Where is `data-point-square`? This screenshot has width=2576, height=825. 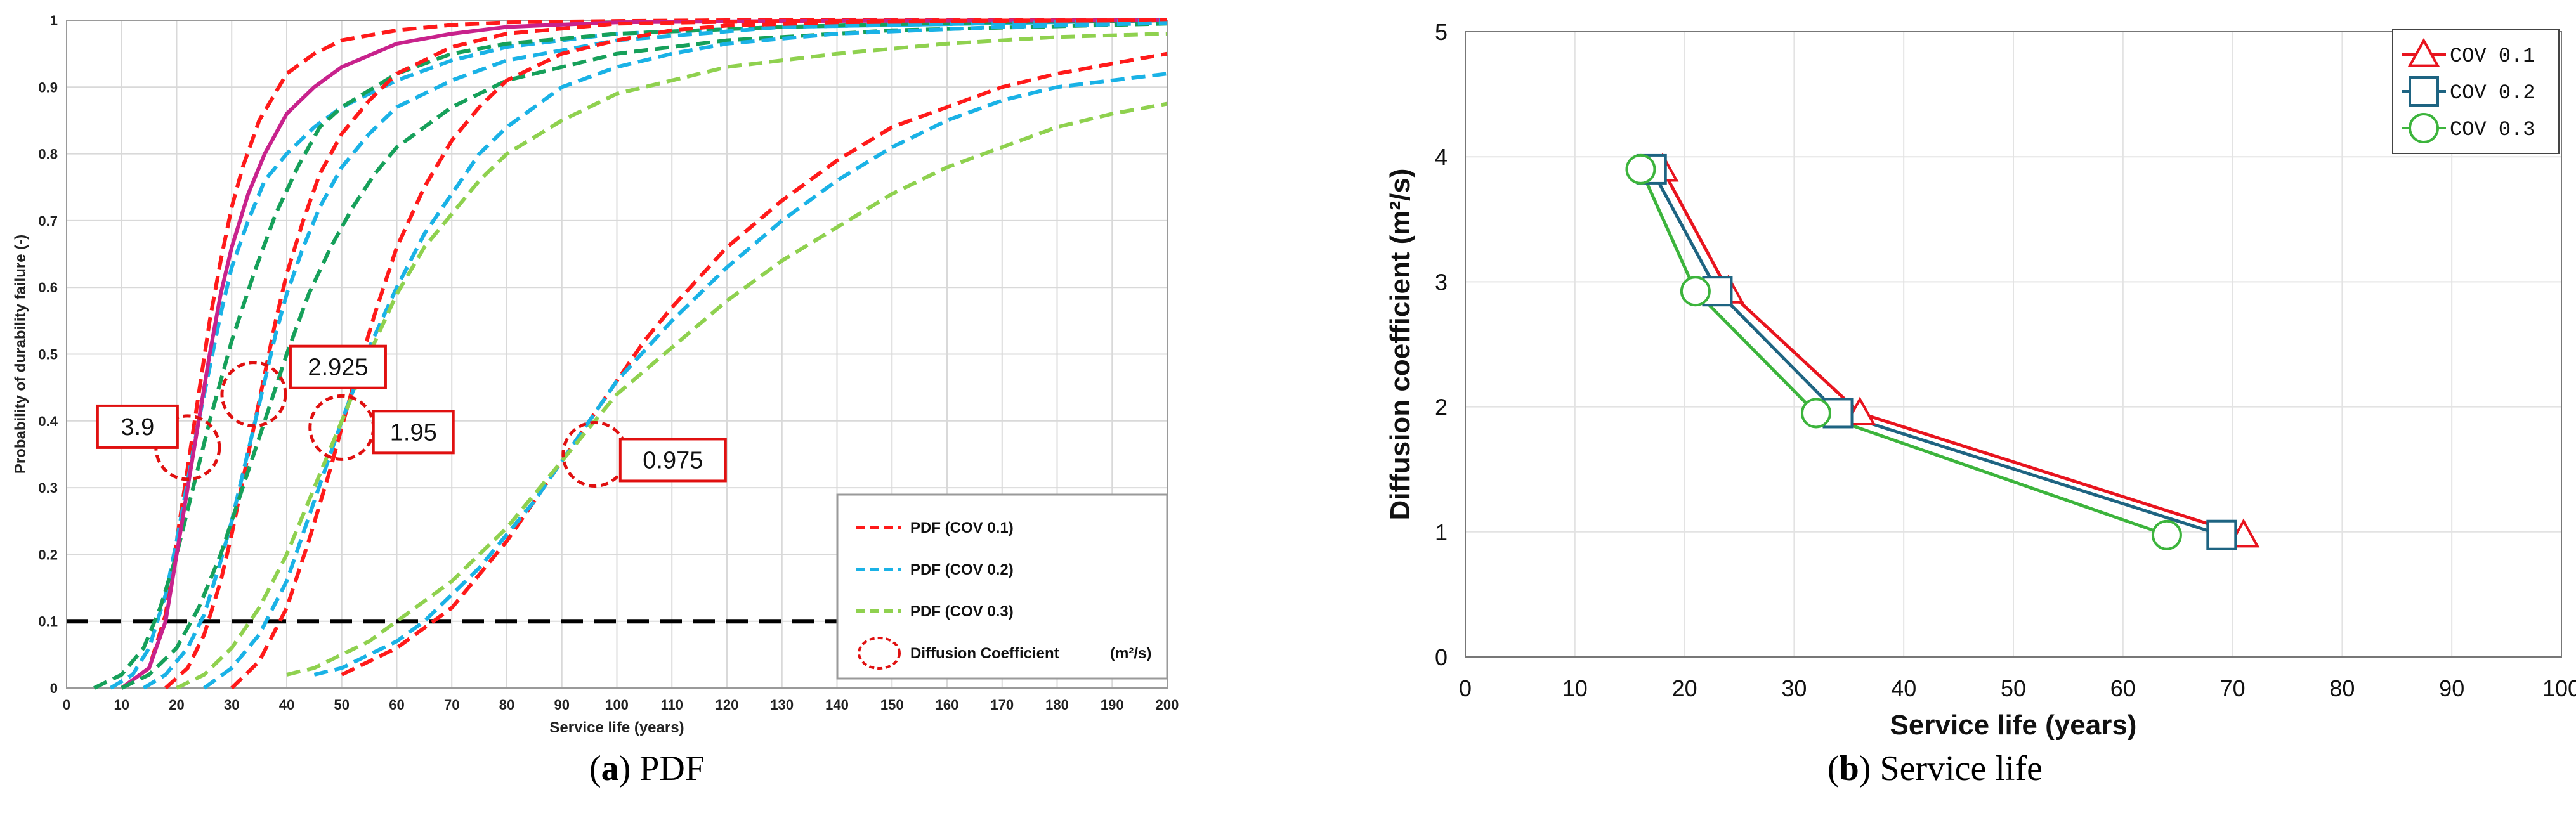
data-point-square is located at coordinates (2222, 534).